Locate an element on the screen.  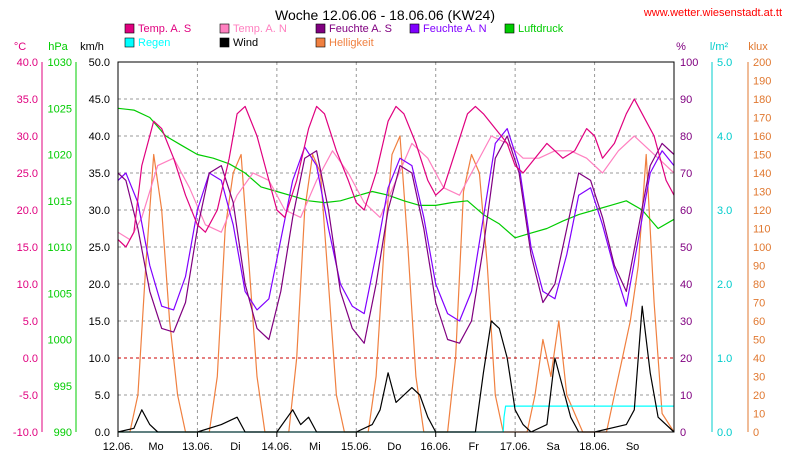
light-tick-label: 110 is located at coordinates (762, 230).